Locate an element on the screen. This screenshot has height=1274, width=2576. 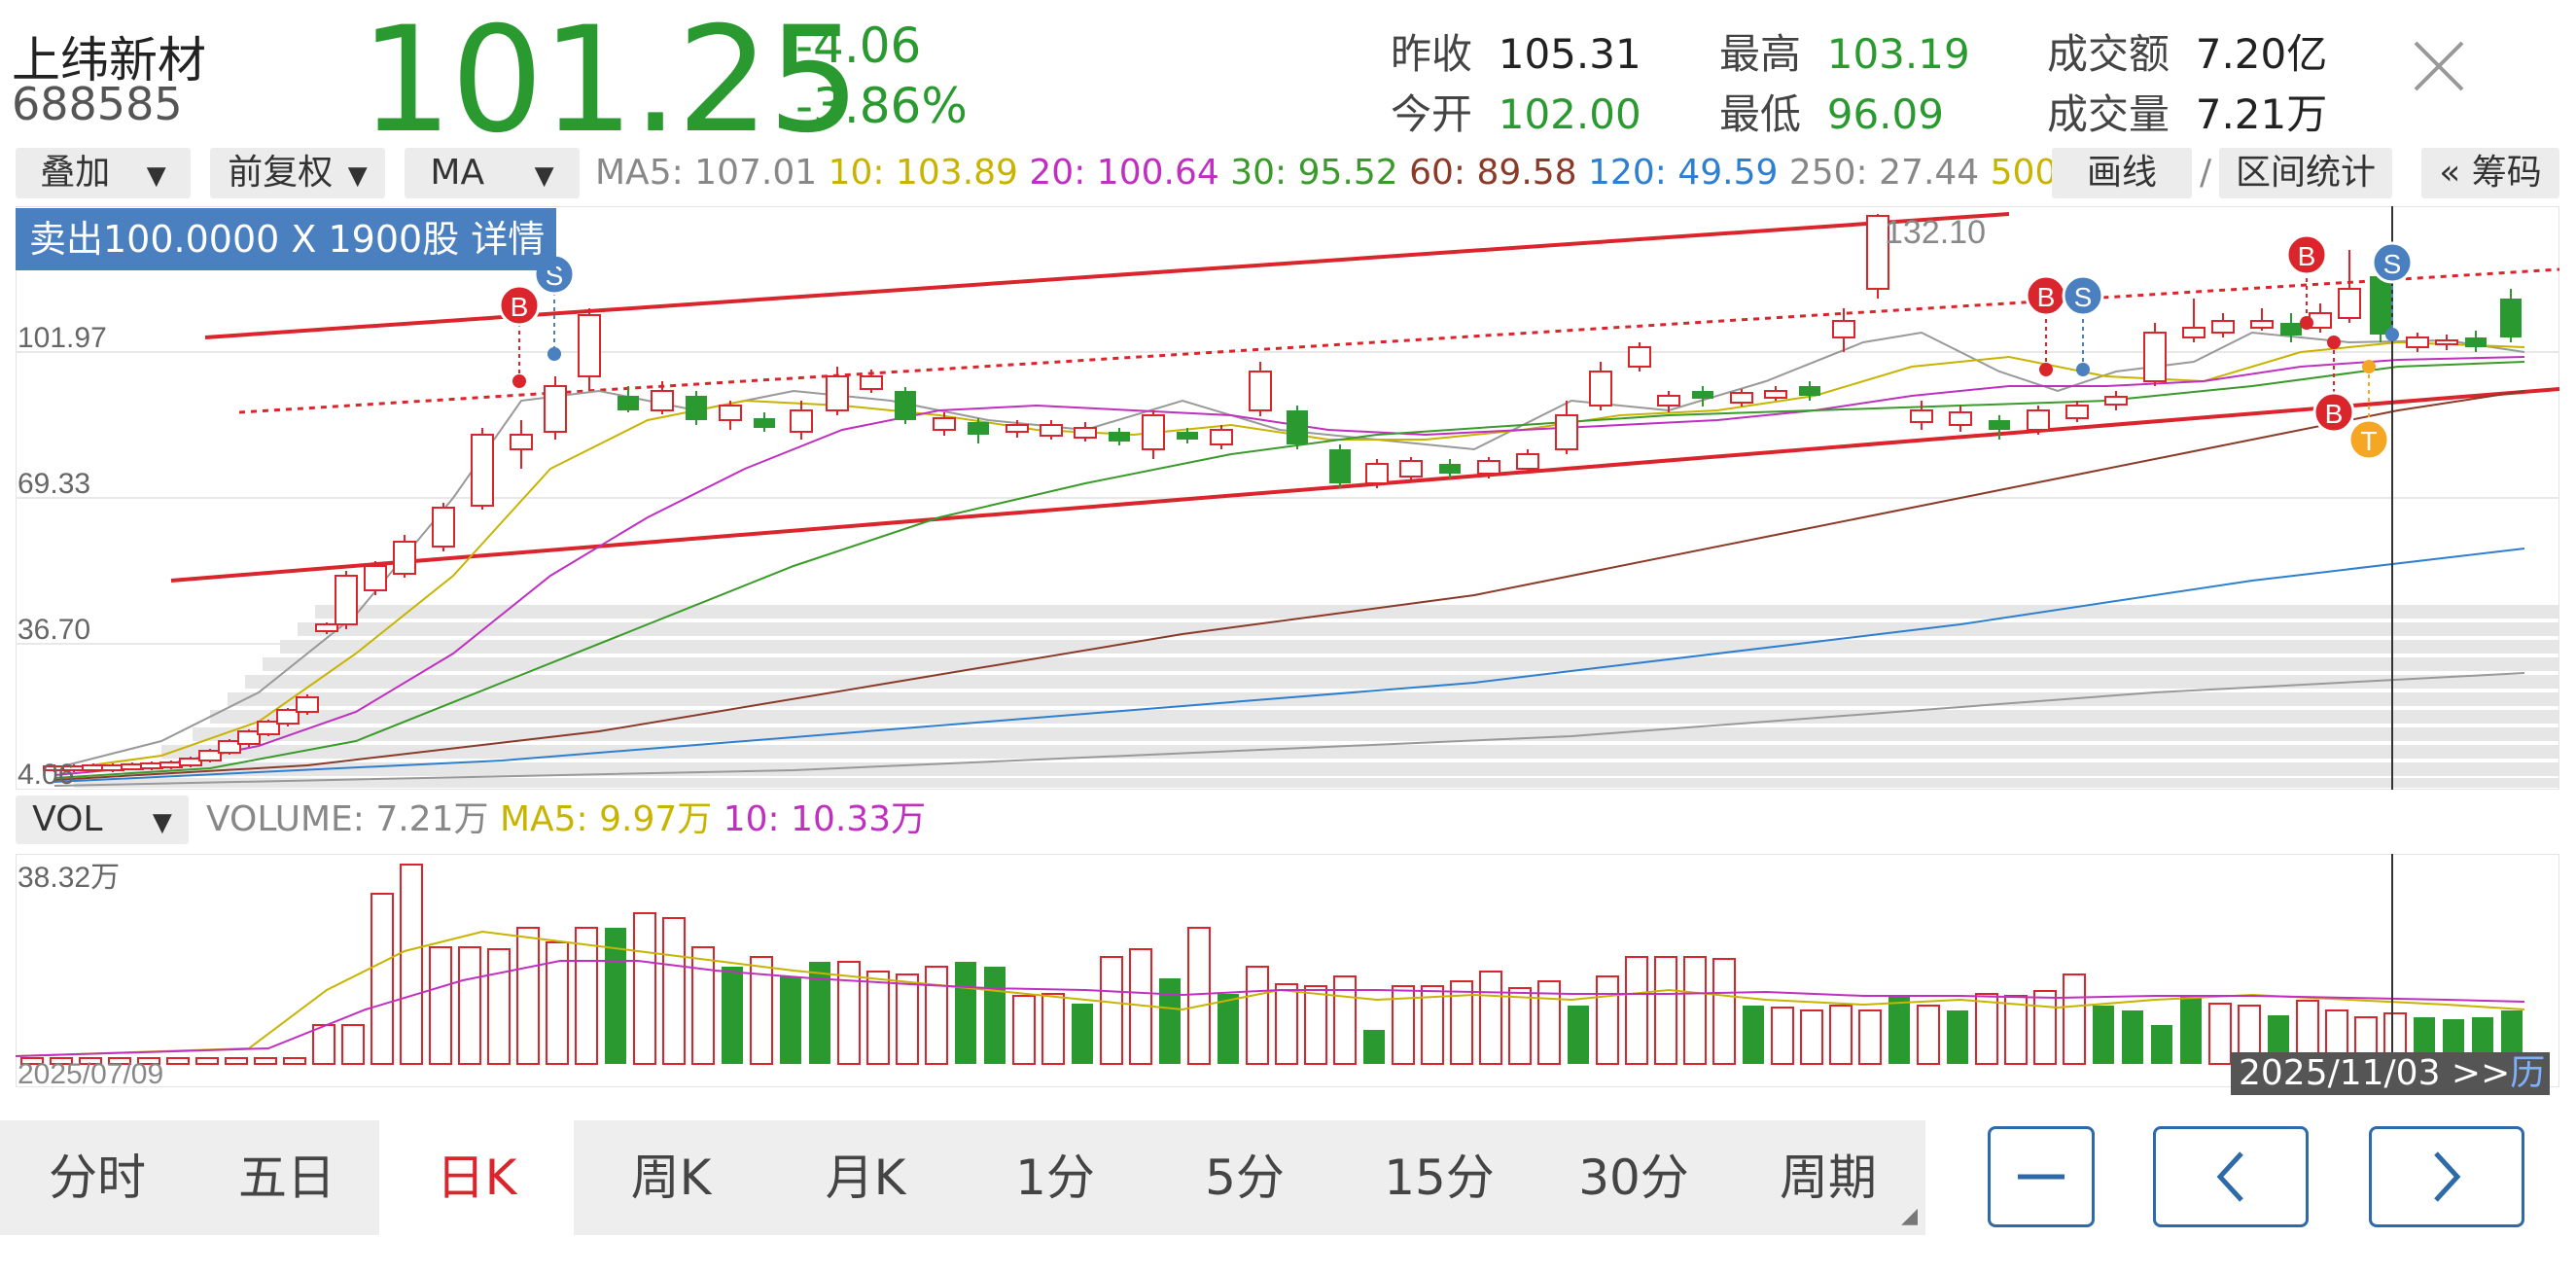
end-date-text: 2025/11/03 >> is located at coordinates (2375, 1073).